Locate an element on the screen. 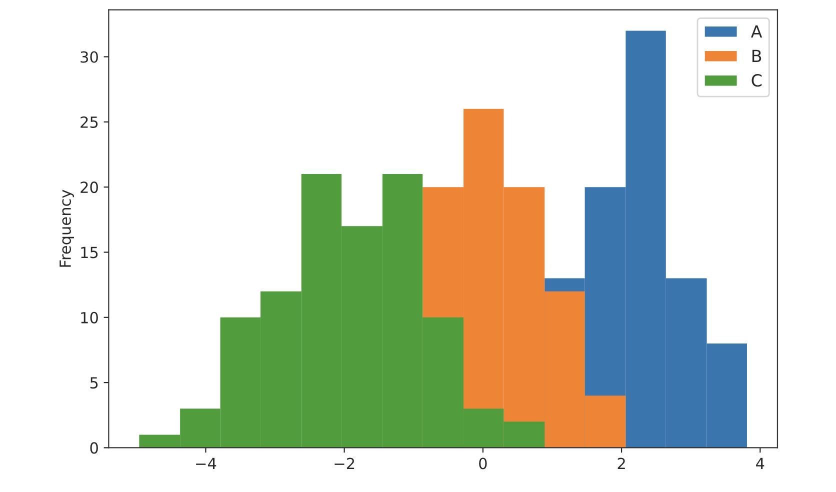 The width and height of the screenshot is (836, 492). x-tick-label: −2 is located at coordinates (344, 464).